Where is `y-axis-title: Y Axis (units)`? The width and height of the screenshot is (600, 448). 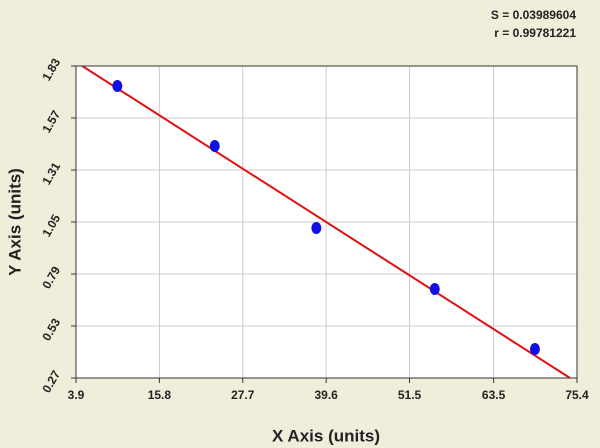
y-axis-title: Y Axis (units) is located at coordinates (14, 222).